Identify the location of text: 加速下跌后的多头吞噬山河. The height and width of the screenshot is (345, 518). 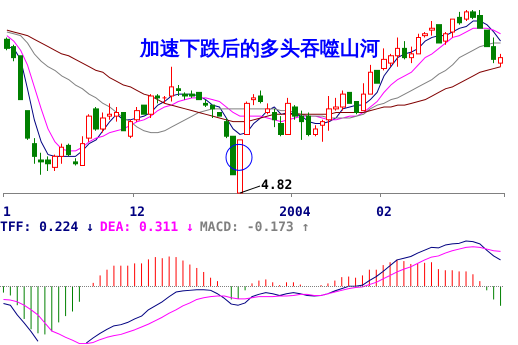
(259, 48).